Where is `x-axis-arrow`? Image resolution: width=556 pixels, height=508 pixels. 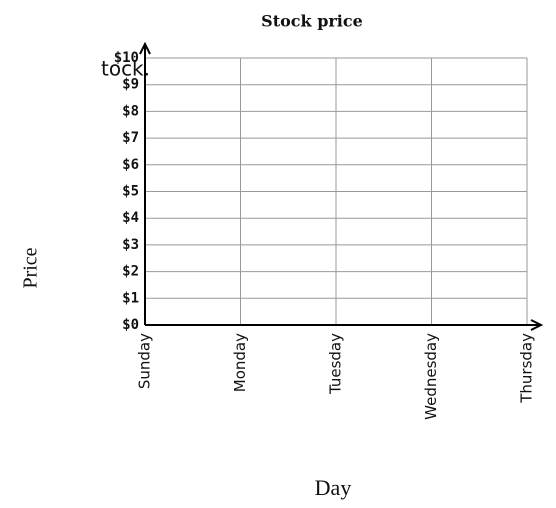
x-axis-arrow is located at coordinates (537, 325).